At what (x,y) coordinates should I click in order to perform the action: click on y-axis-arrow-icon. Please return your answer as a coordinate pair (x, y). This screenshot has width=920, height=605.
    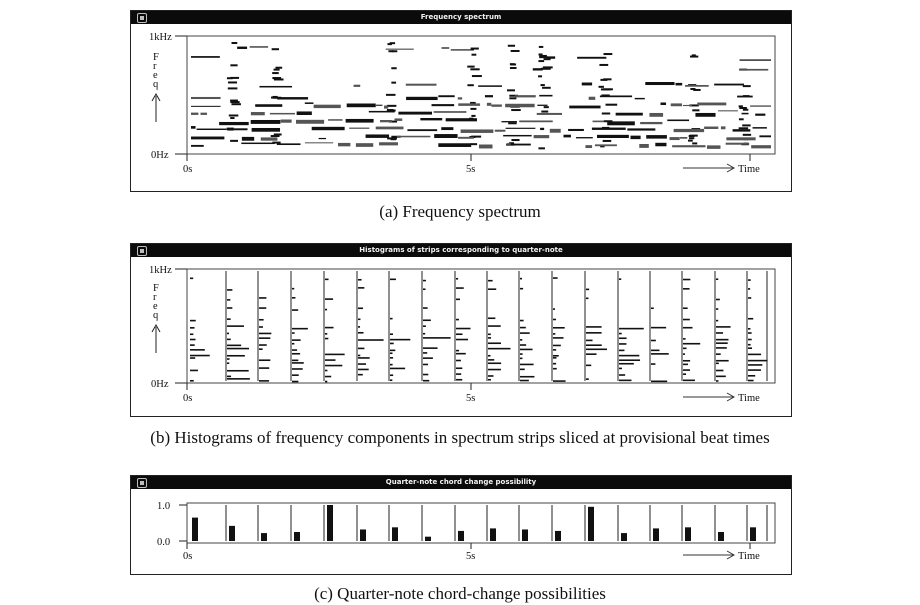
    Looking at the image, I should click on (156, 338).